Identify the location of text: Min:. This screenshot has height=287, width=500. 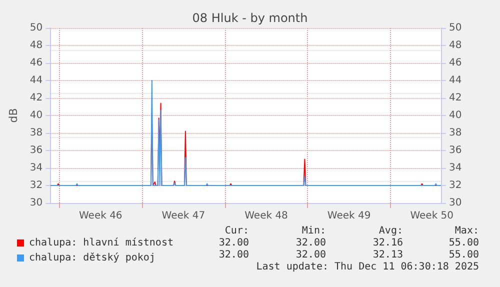
(314, 231).